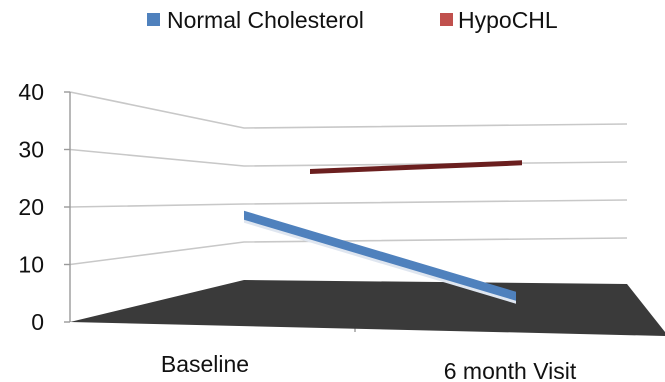 This screenshot has height=382, width=665. What do you see at coordinates (367, 308) in the screenshot?
I see `chart-floor` at bounding box center [367, 308].